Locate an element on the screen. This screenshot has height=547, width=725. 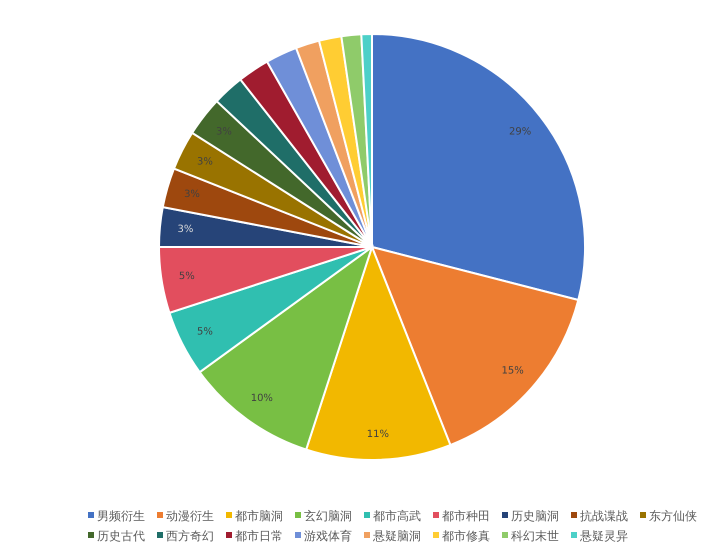
legend-label: 科幻末世 is located at coordinates (535, 536).